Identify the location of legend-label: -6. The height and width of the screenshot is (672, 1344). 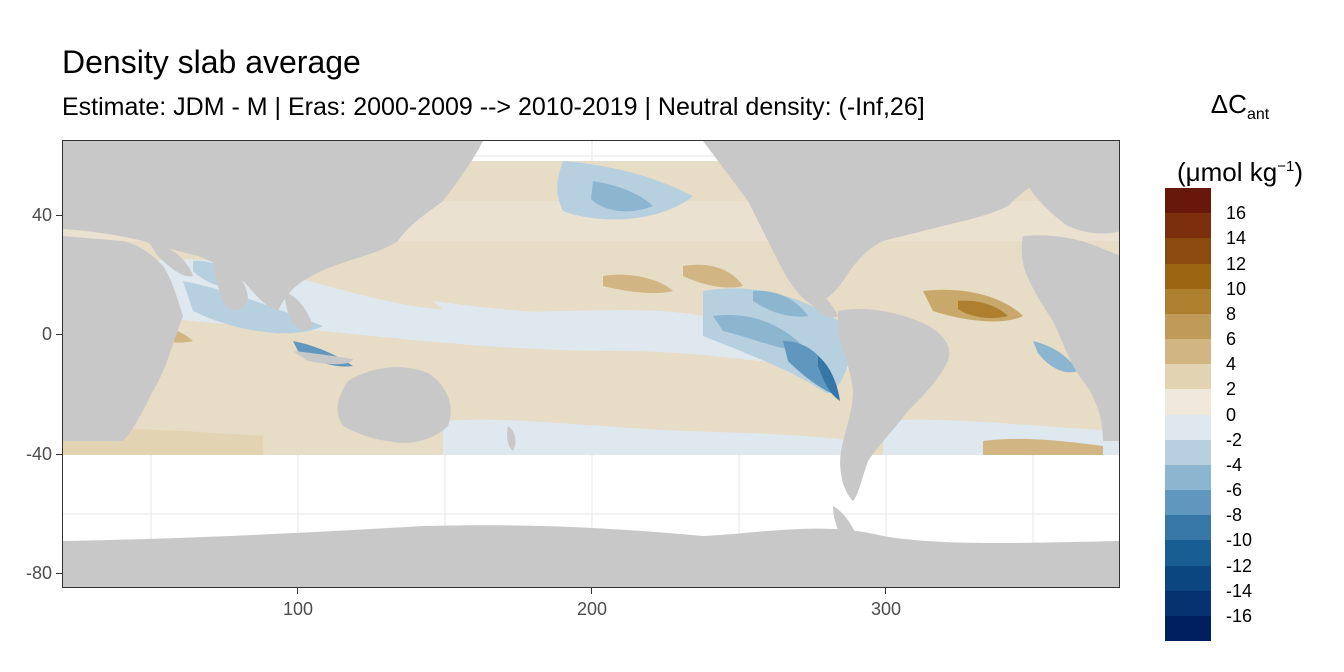
(1234, 490).